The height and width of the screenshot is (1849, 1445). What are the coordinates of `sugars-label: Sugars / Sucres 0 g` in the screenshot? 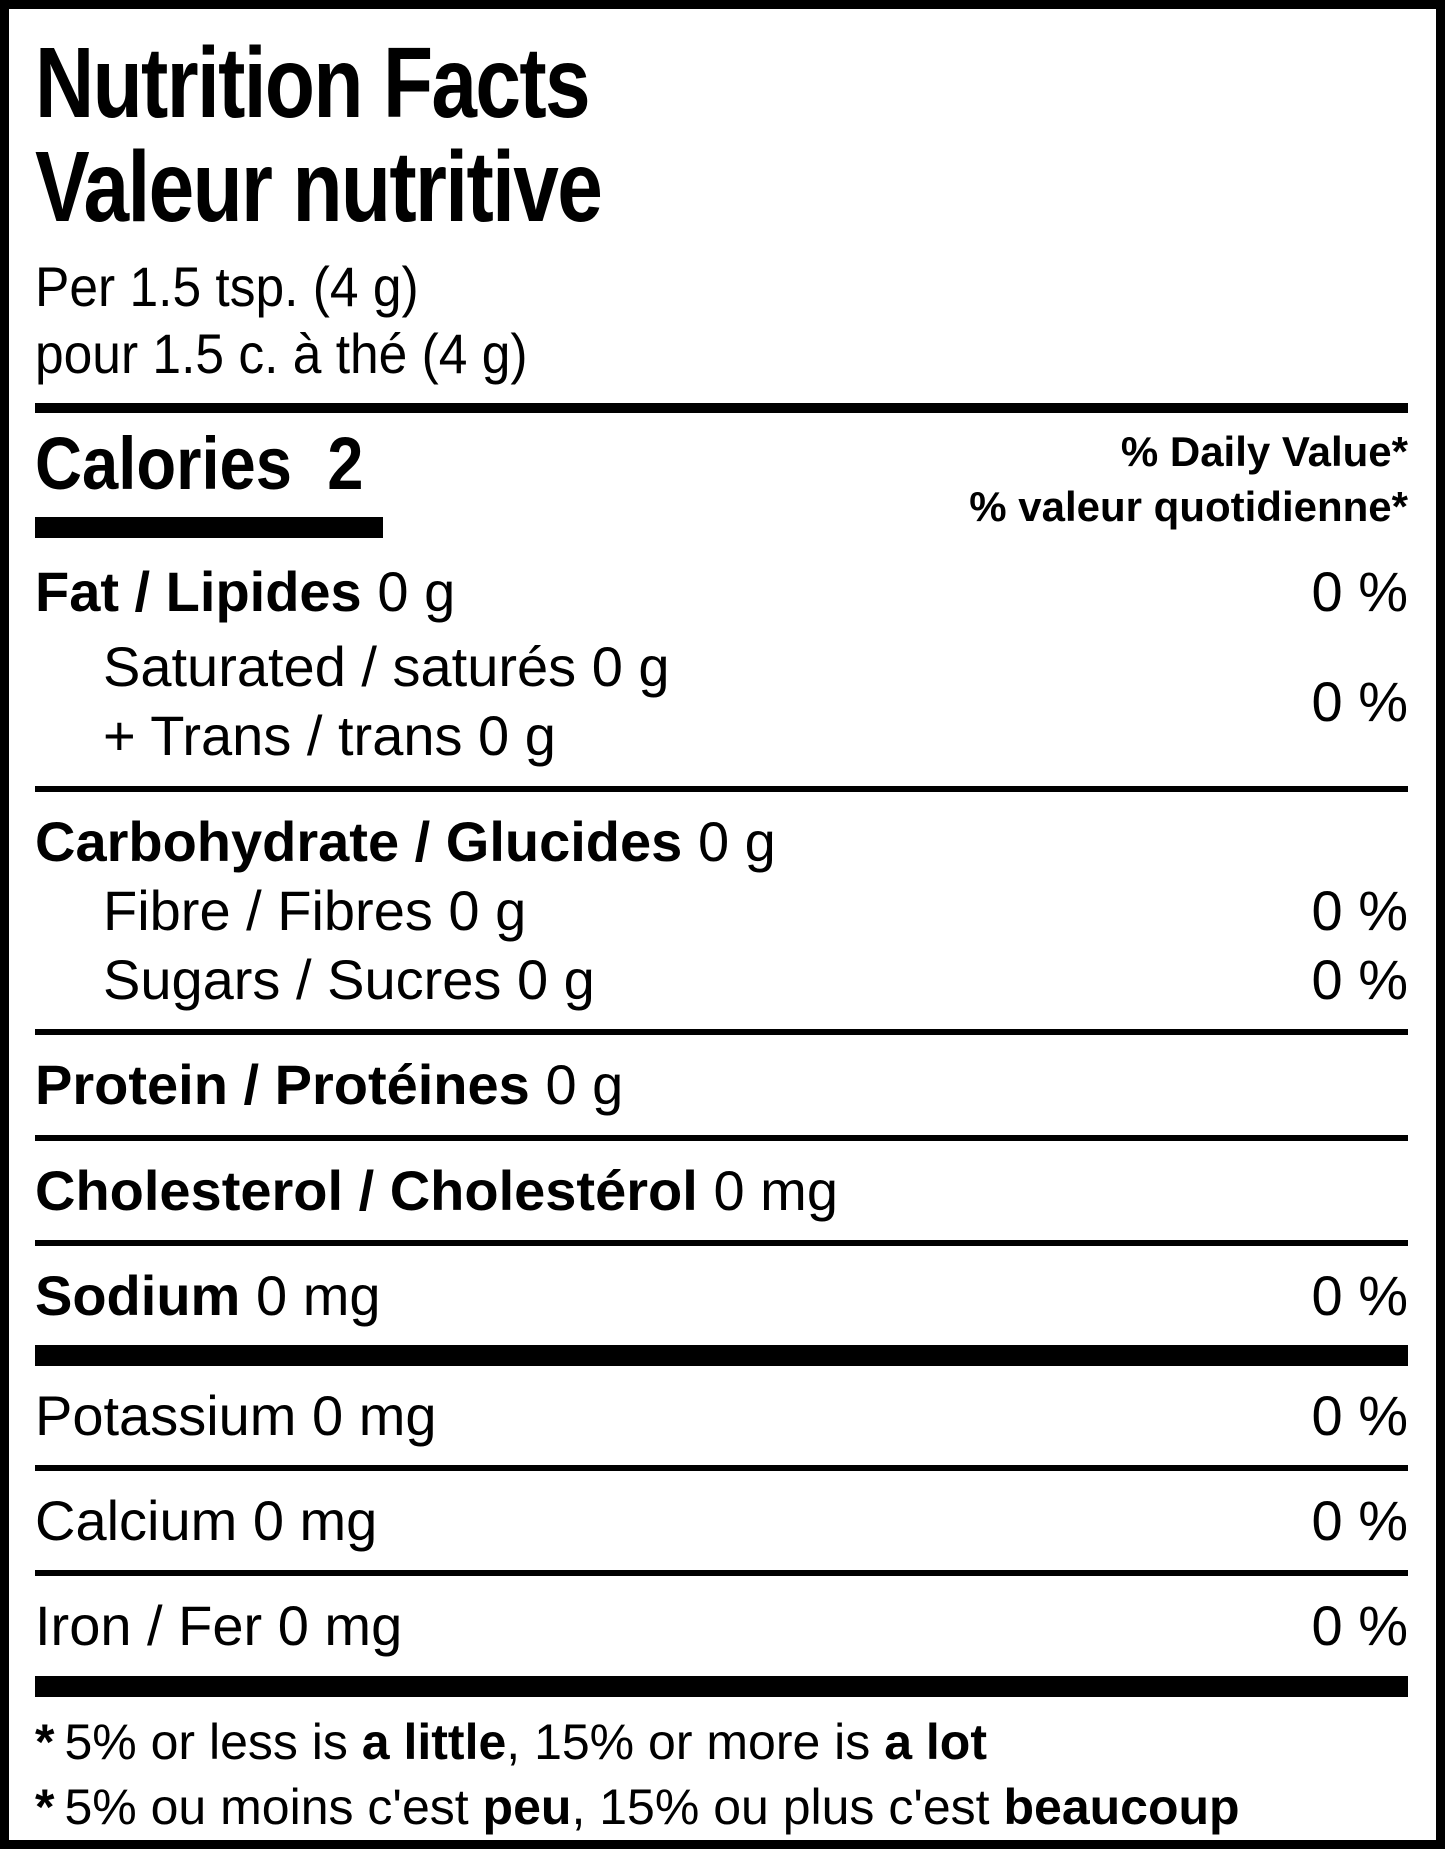 It's located at (349, 980).